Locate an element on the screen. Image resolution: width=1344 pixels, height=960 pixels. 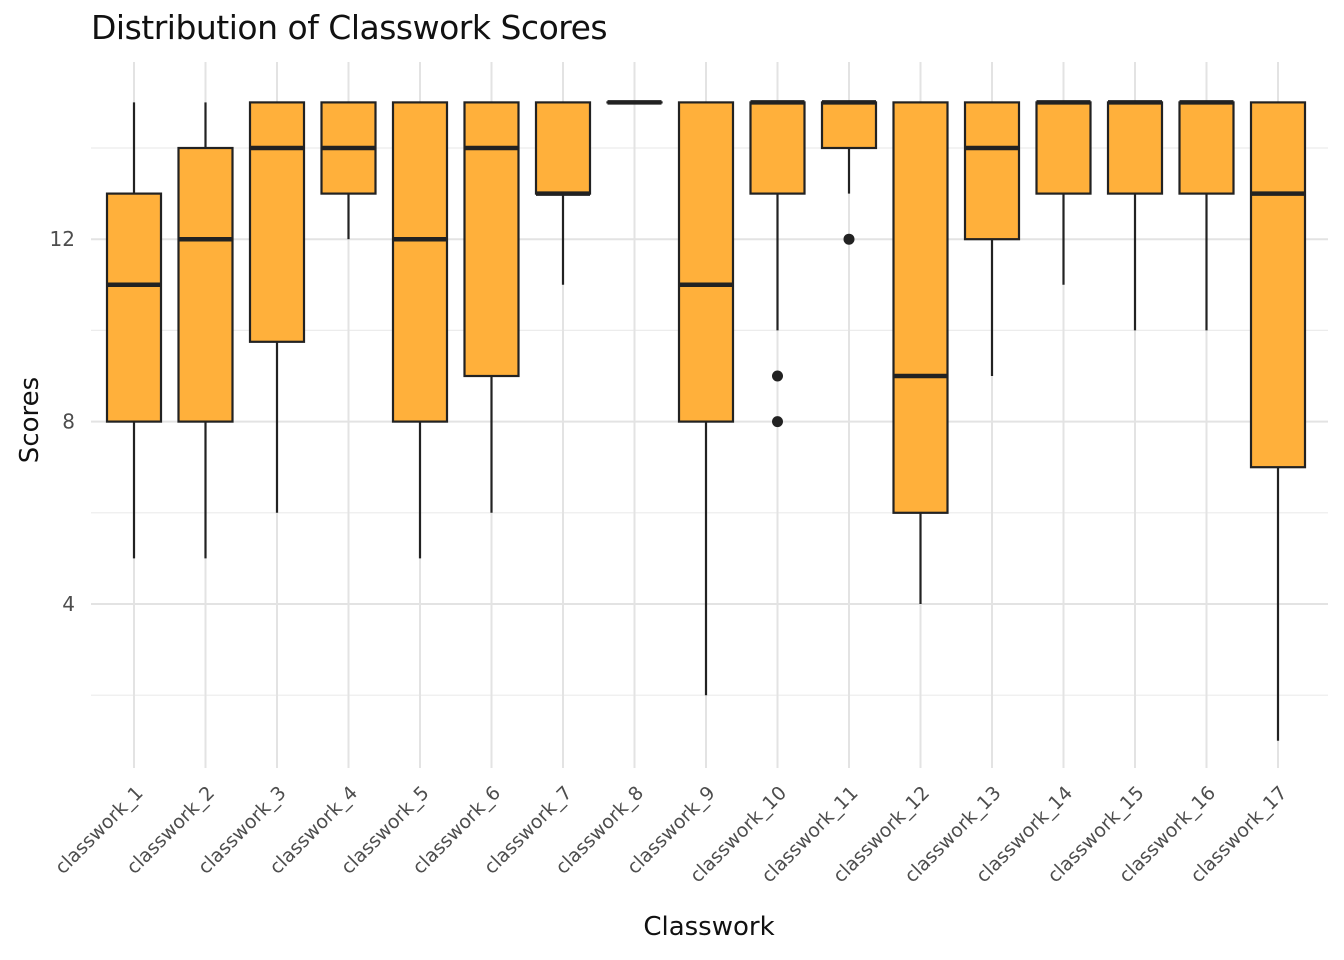
y-tick-label: 4 is located at coordinates (68, 604).